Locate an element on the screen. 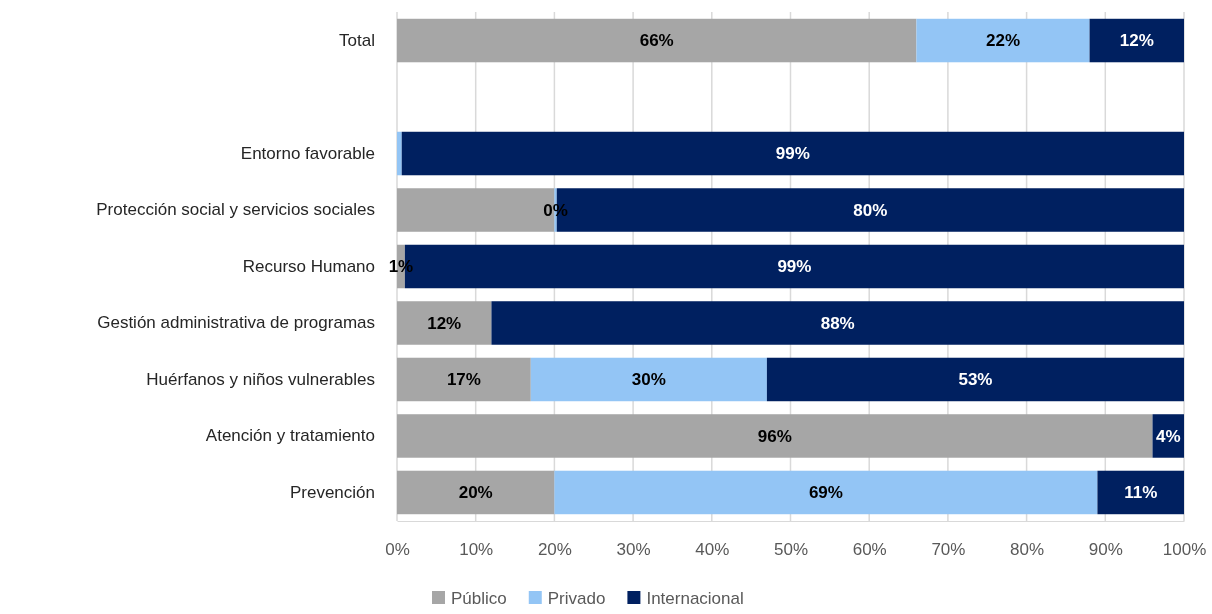 The image size is (1212, 614). y-tick-label: Entorno favorable is located at coordinates (307, 153).